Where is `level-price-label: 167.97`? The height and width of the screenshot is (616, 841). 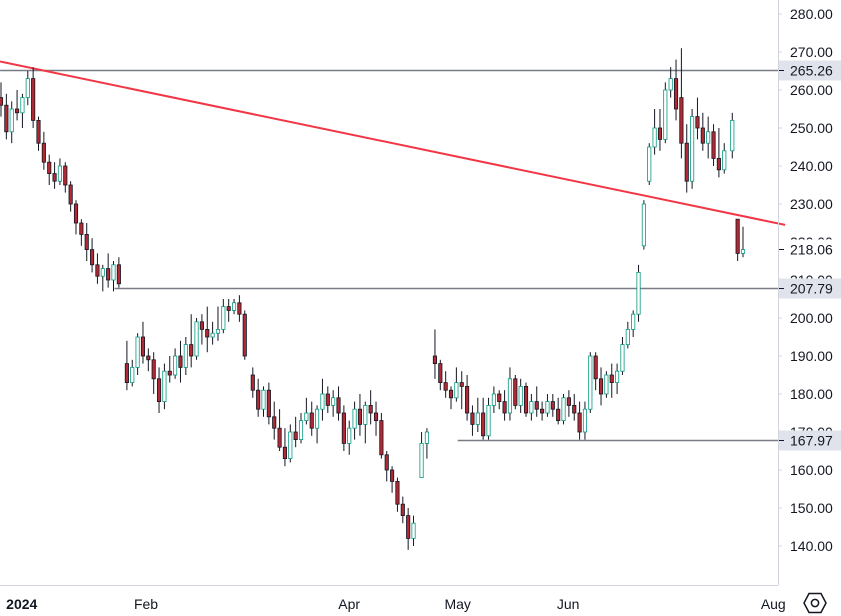 level-price-label: 167.97 is located at coordinates (811, 441).